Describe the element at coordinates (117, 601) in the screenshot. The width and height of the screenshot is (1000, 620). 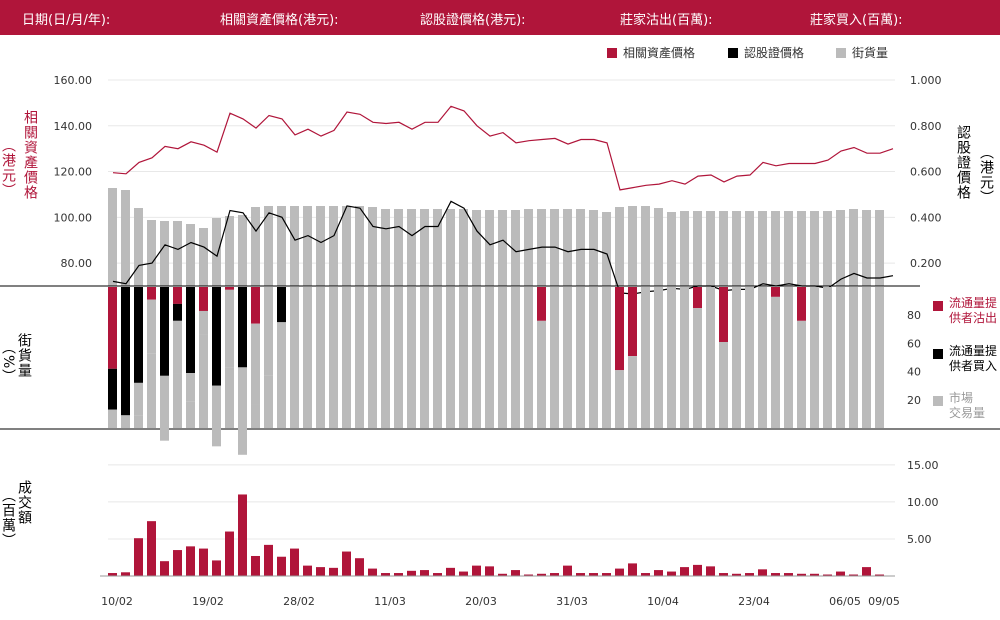
I see `x-tick-label: 10/02` at that location.